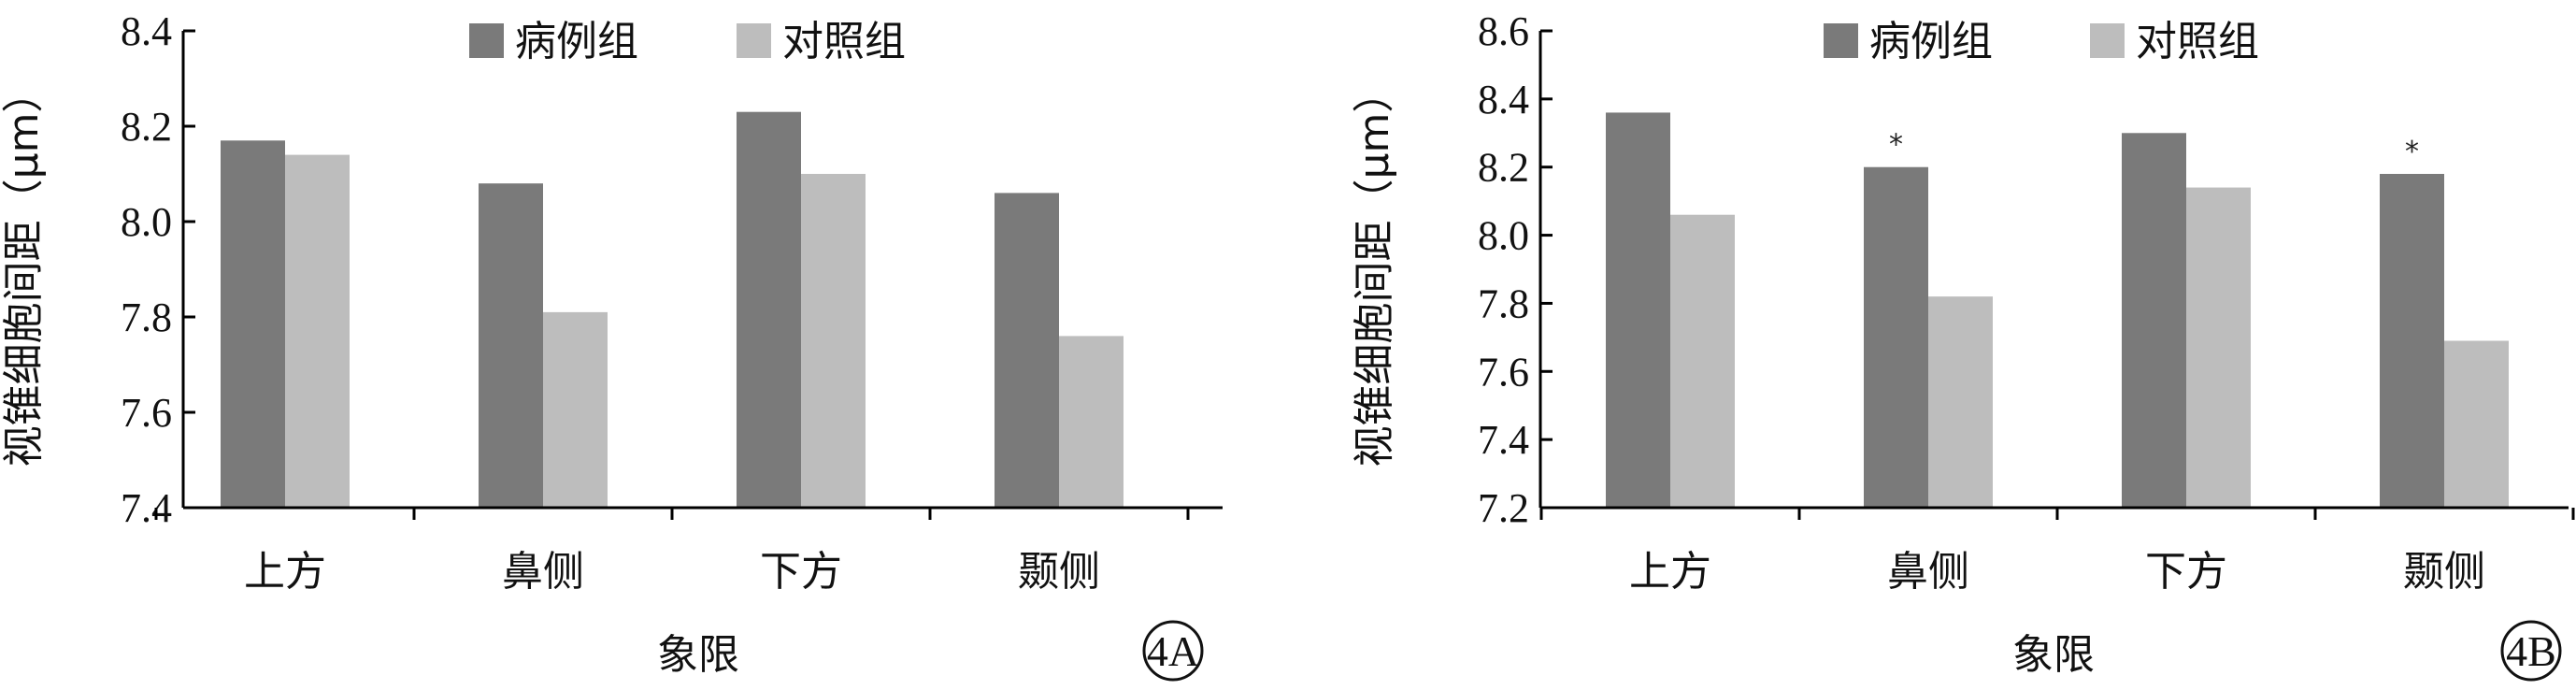 Image resolution: width=2576 pixels, height=690 pixels. What do you see at coordinates (1503, 508) in the screenshot?
I see `y-tick-label: 7.2` at bounding box center [1503, 508].